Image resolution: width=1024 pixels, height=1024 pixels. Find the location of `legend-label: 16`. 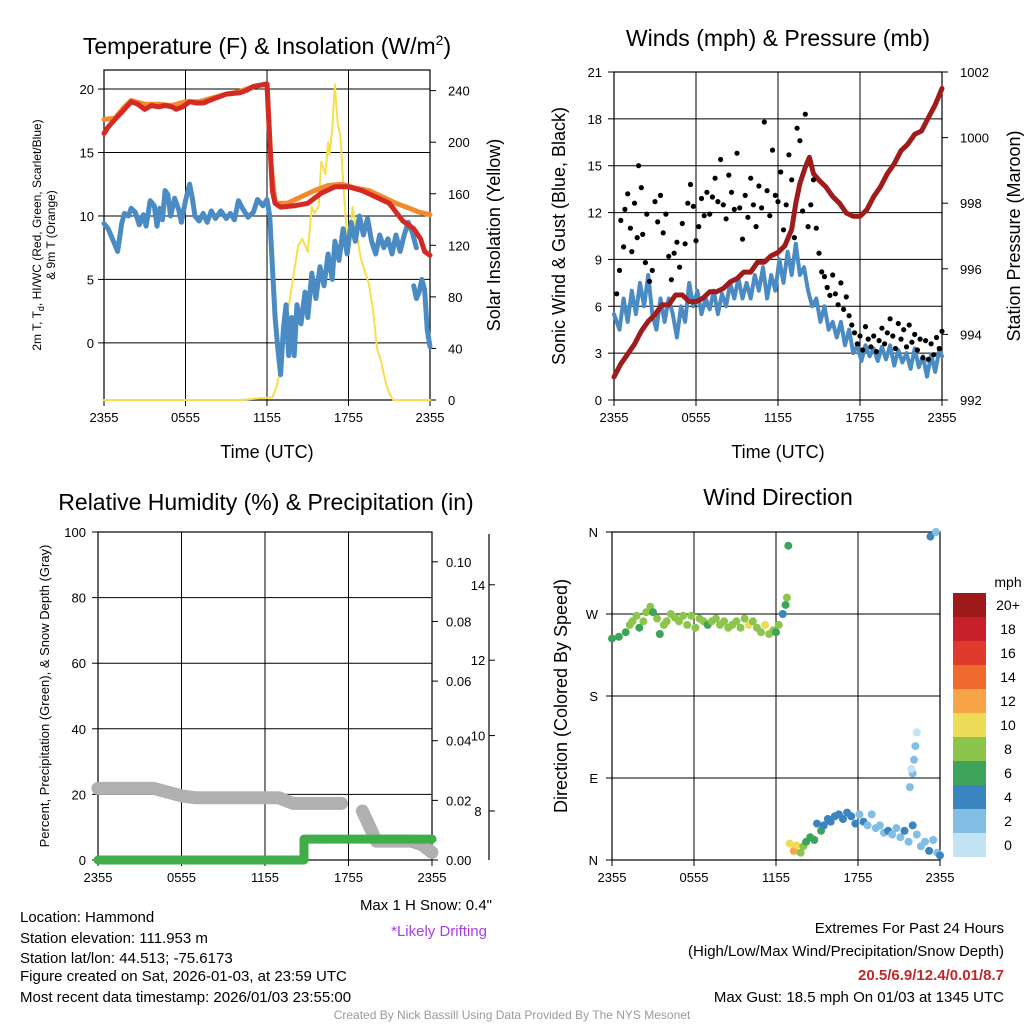

legend-label: 16 is located at coordinates (1008, 653).